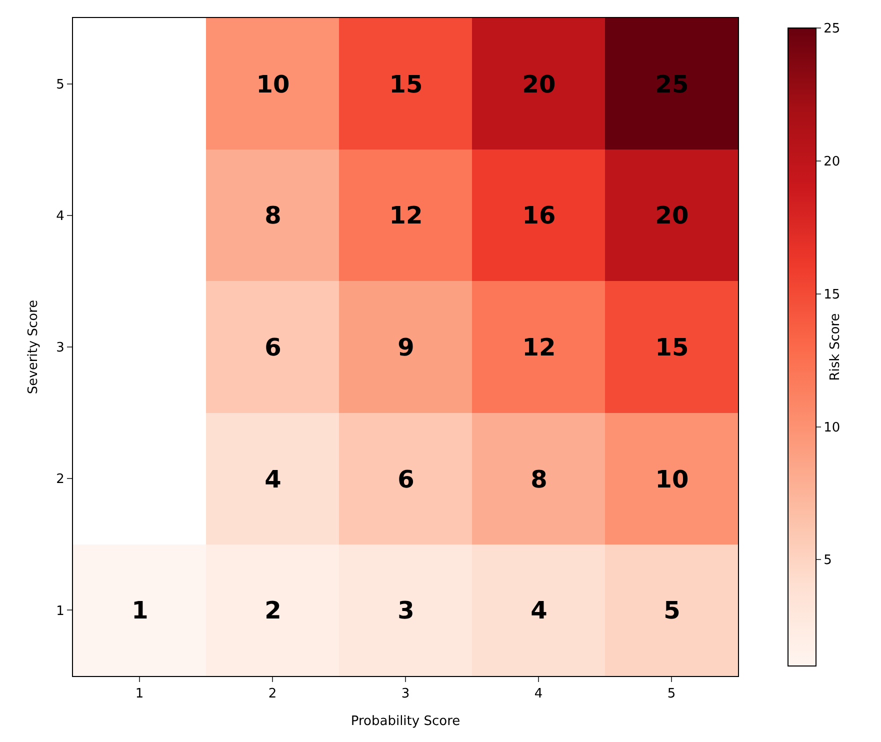 The image size is (881, 742). What do you see at coordinates (33, 347) in the screenshot?
I see `y-axis-title: Severity Score` at bounding box center [33, 347].